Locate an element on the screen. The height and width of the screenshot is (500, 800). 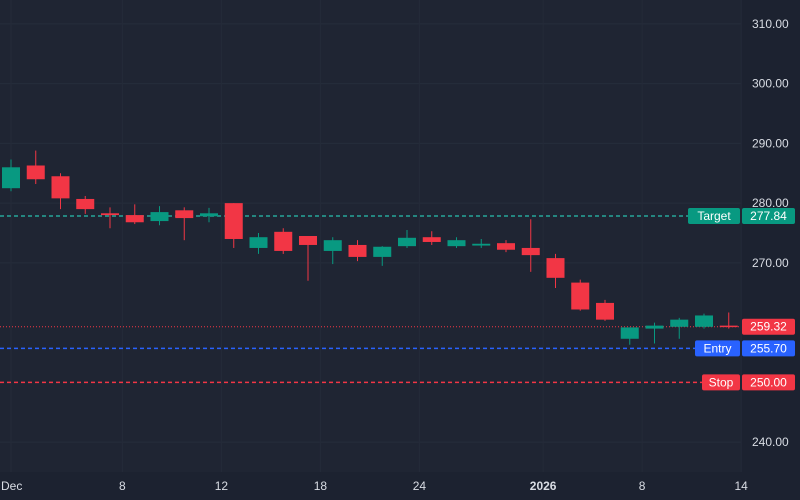
target-label: Target is located at coordinates (714, 216).